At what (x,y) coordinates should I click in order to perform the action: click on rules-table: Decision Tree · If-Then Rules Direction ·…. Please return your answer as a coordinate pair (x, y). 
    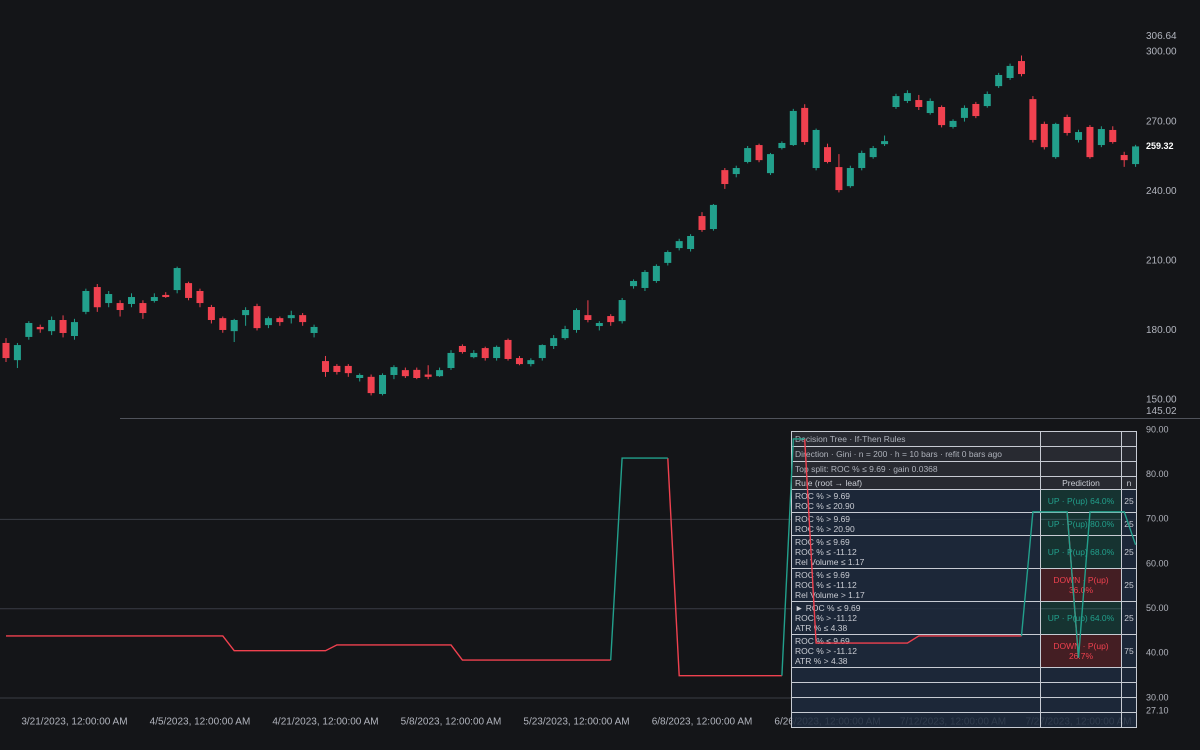
    Looking at the image, I should click on (964, 579).